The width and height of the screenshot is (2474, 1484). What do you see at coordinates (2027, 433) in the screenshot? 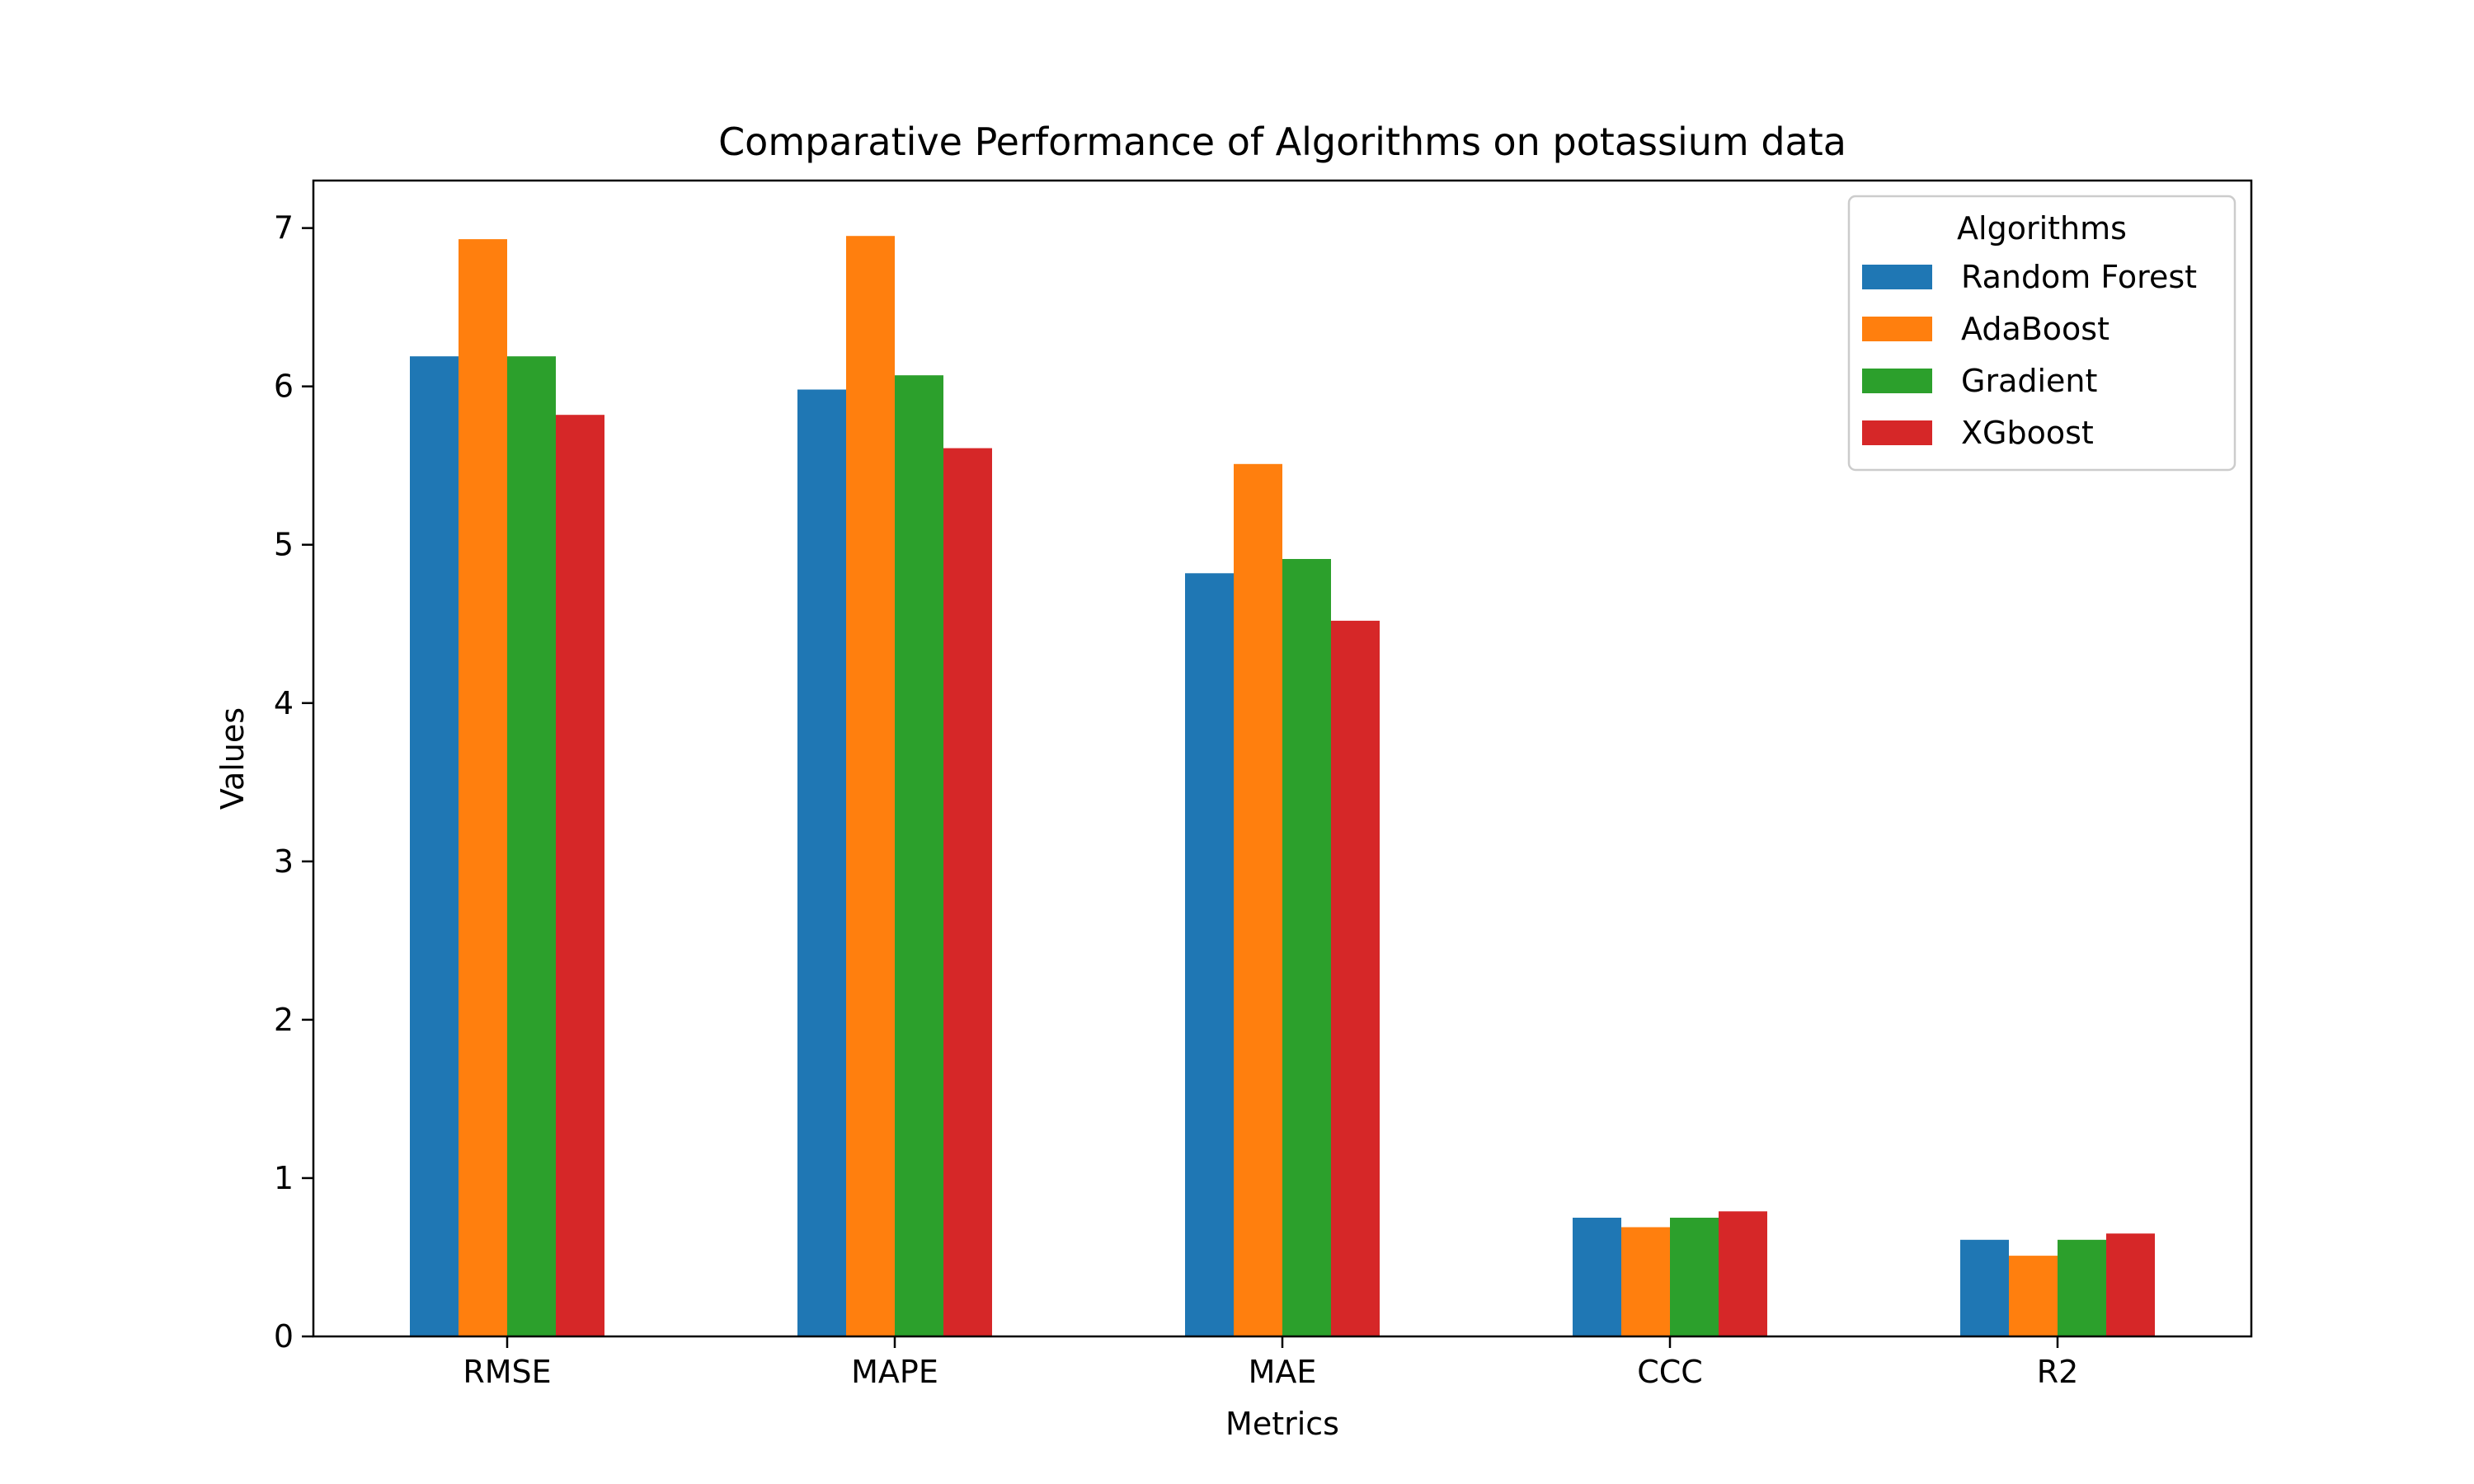
I see `legend-item-label: XGboost` at bounding box center [2027, 433].